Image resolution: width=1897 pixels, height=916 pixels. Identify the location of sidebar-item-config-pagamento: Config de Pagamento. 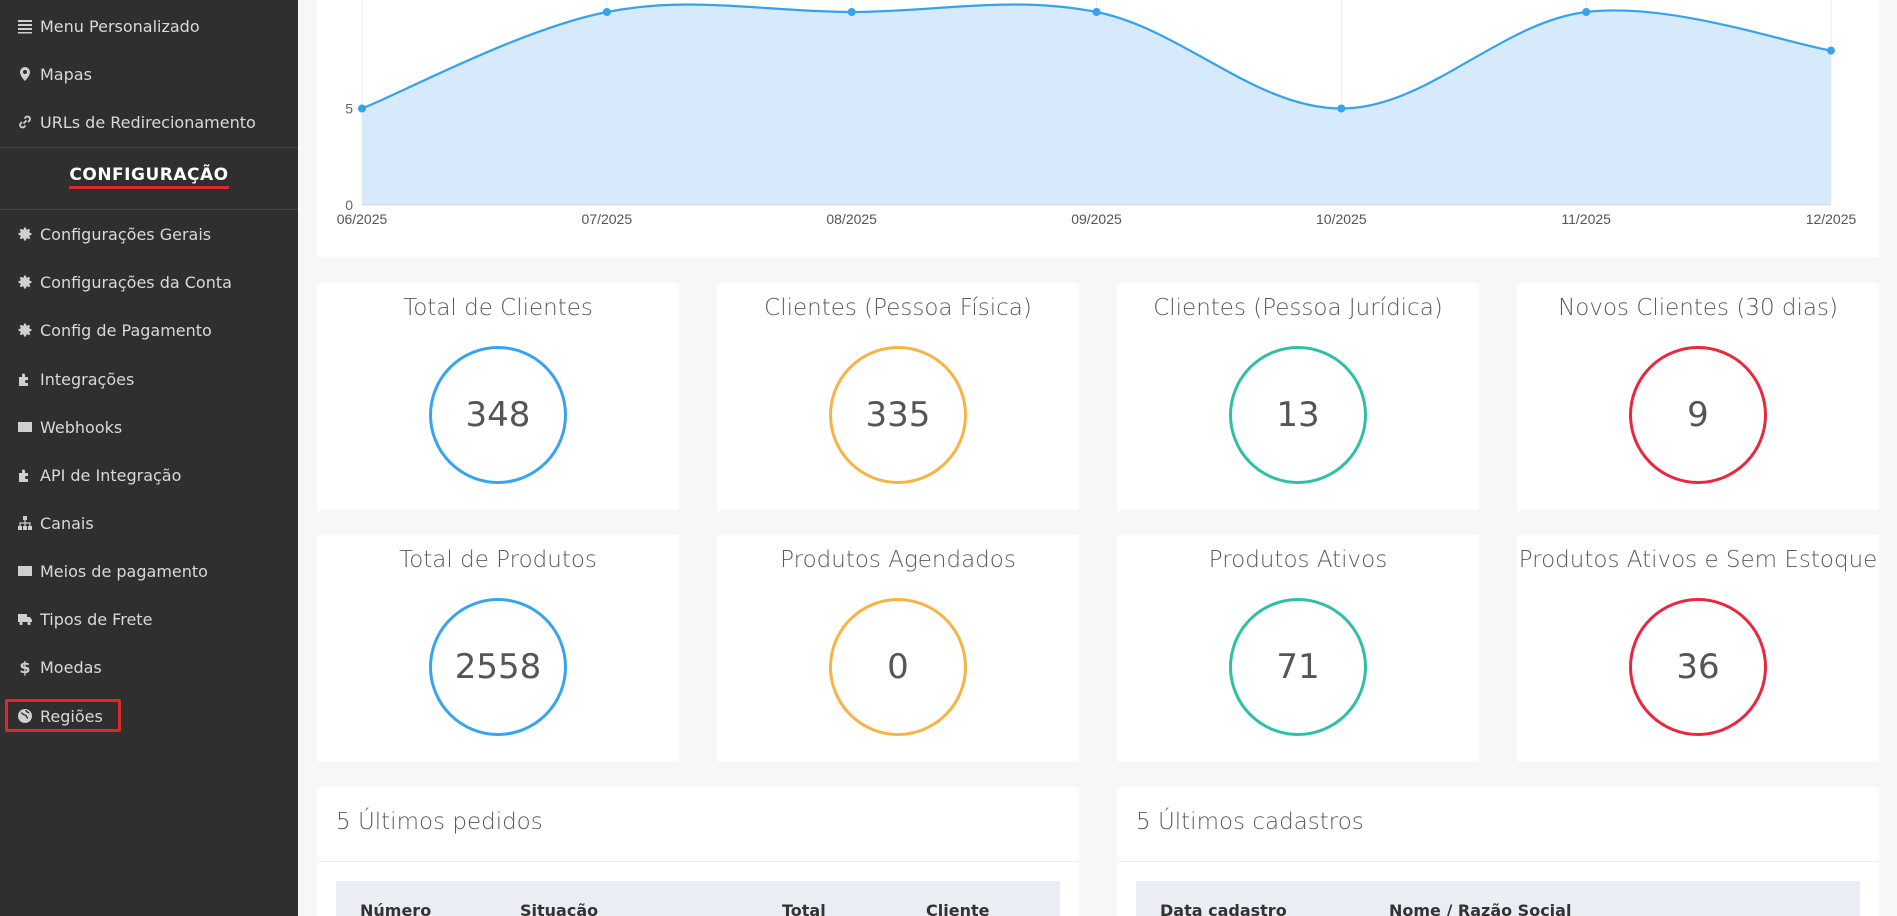
(149, 330).